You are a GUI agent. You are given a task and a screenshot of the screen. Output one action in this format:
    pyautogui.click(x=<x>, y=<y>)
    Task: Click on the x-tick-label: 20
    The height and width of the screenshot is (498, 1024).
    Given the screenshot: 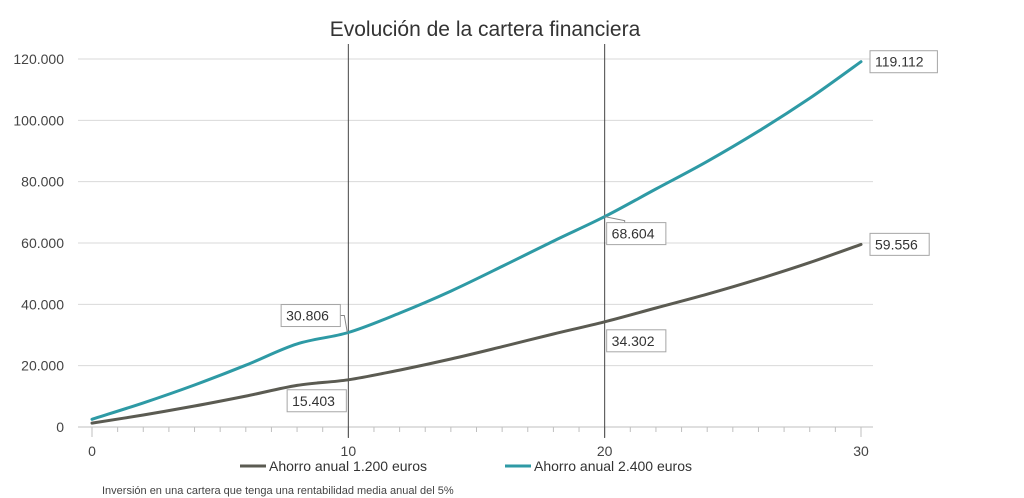 What is the action you would take?
    pyautogui.click(x=605, y=451)
    